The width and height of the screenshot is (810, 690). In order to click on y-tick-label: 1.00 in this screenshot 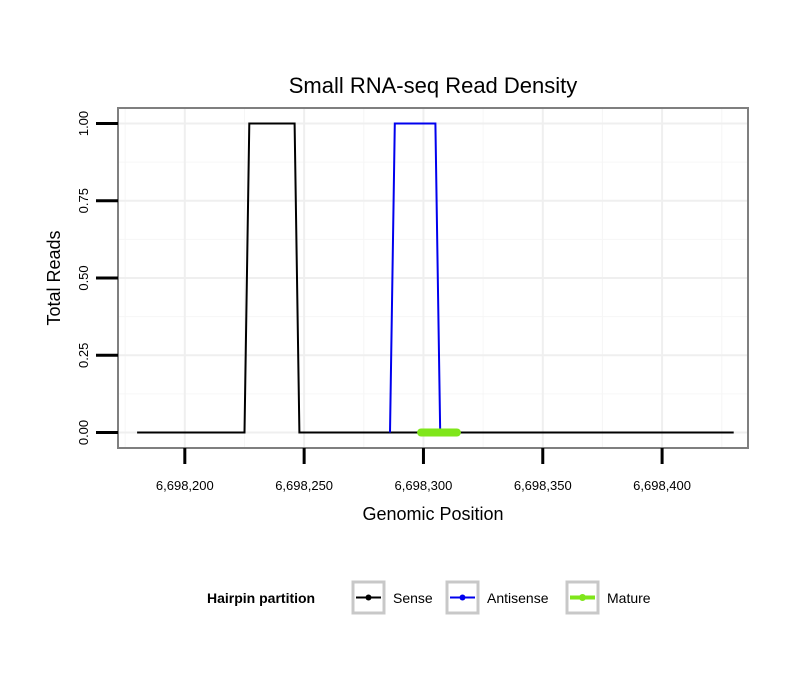, I will do `click(83, 123)`.